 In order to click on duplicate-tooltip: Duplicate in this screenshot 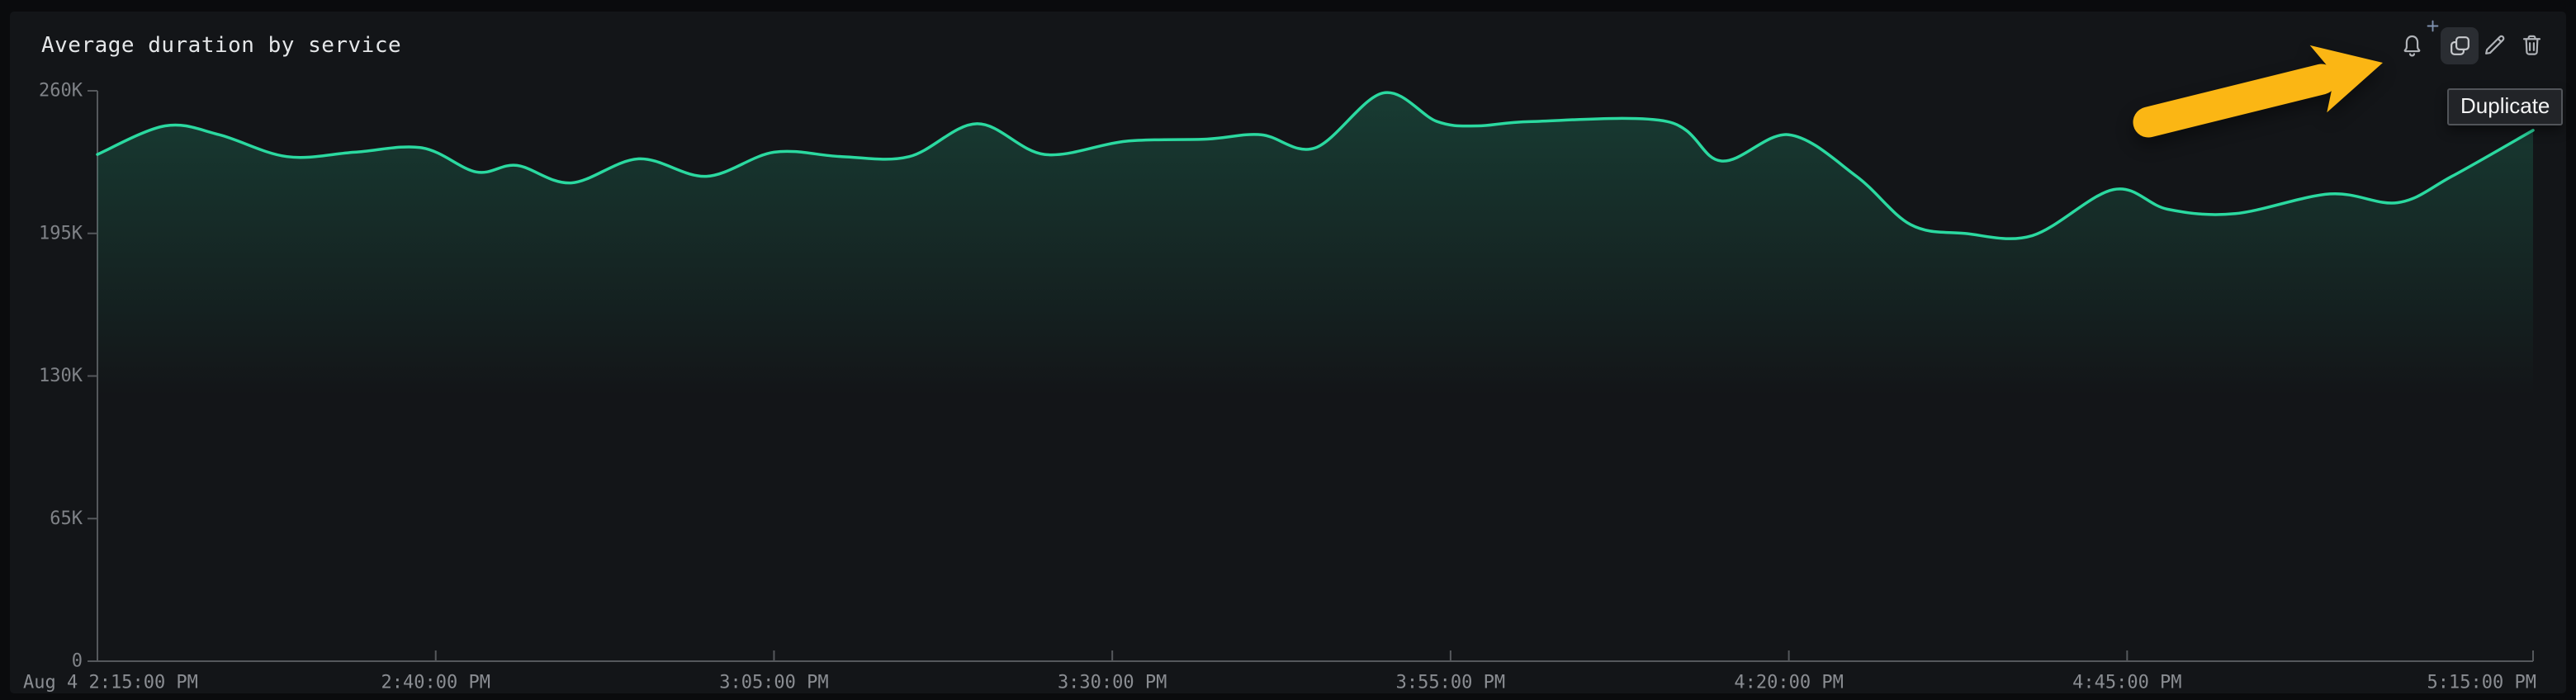, I will do `click(2505, 106)`.